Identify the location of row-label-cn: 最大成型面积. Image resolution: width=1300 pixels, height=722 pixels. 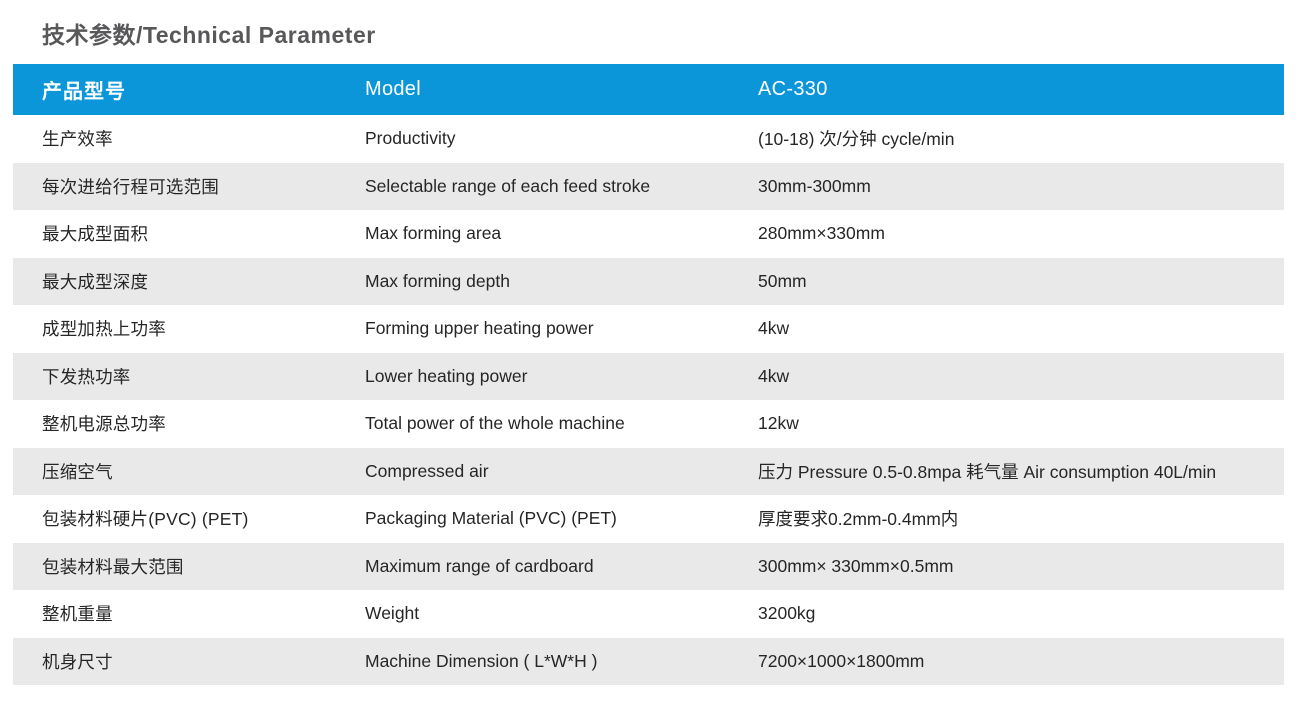
(95, 234).